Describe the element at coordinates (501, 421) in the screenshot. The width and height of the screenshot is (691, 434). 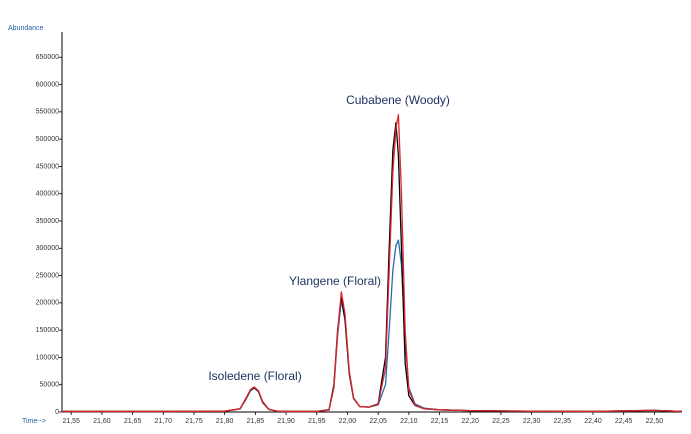
I see `x-tick-label: 22,25` at that location.